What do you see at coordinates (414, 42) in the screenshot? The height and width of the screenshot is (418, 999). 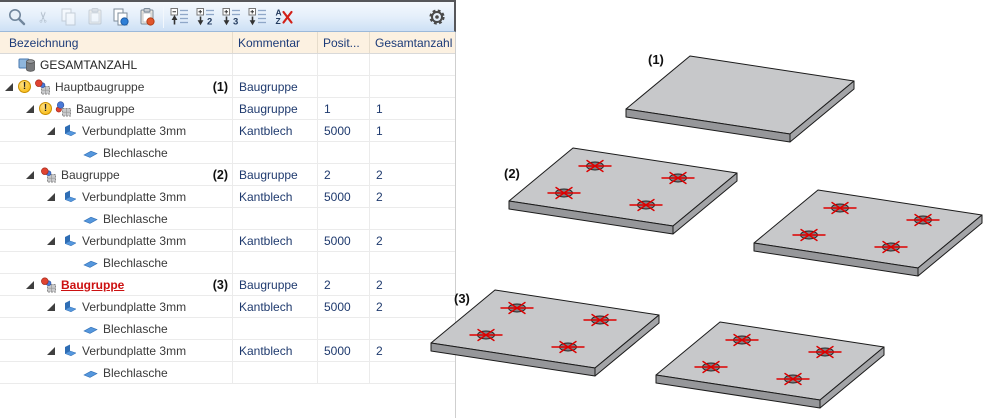 I see `column-header-gesamtanzahl: Gesamtanzahl` at bounding box center [414, 42].